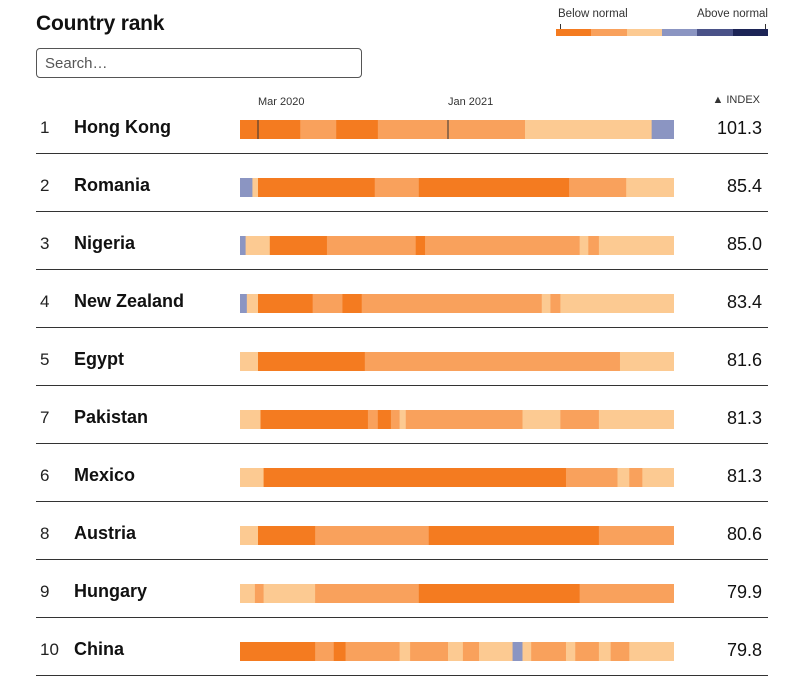  I want to click on table-row: 3 Nigeria 85.0, so click(402, 241).